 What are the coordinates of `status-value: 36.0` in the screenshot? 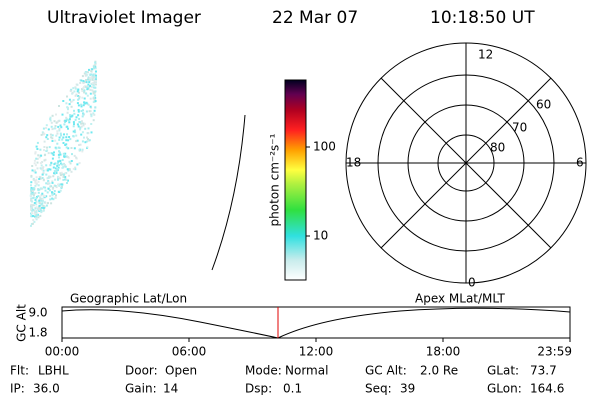 It's located at (46, 389).